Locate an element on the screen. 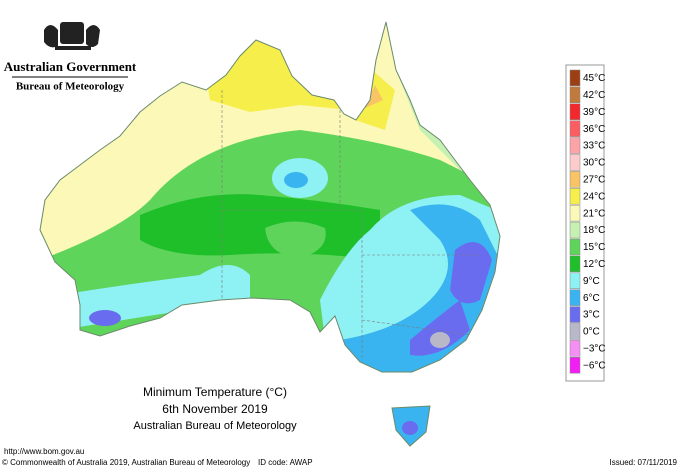  legend-label: 3°C is located at coordinates (591, 315).